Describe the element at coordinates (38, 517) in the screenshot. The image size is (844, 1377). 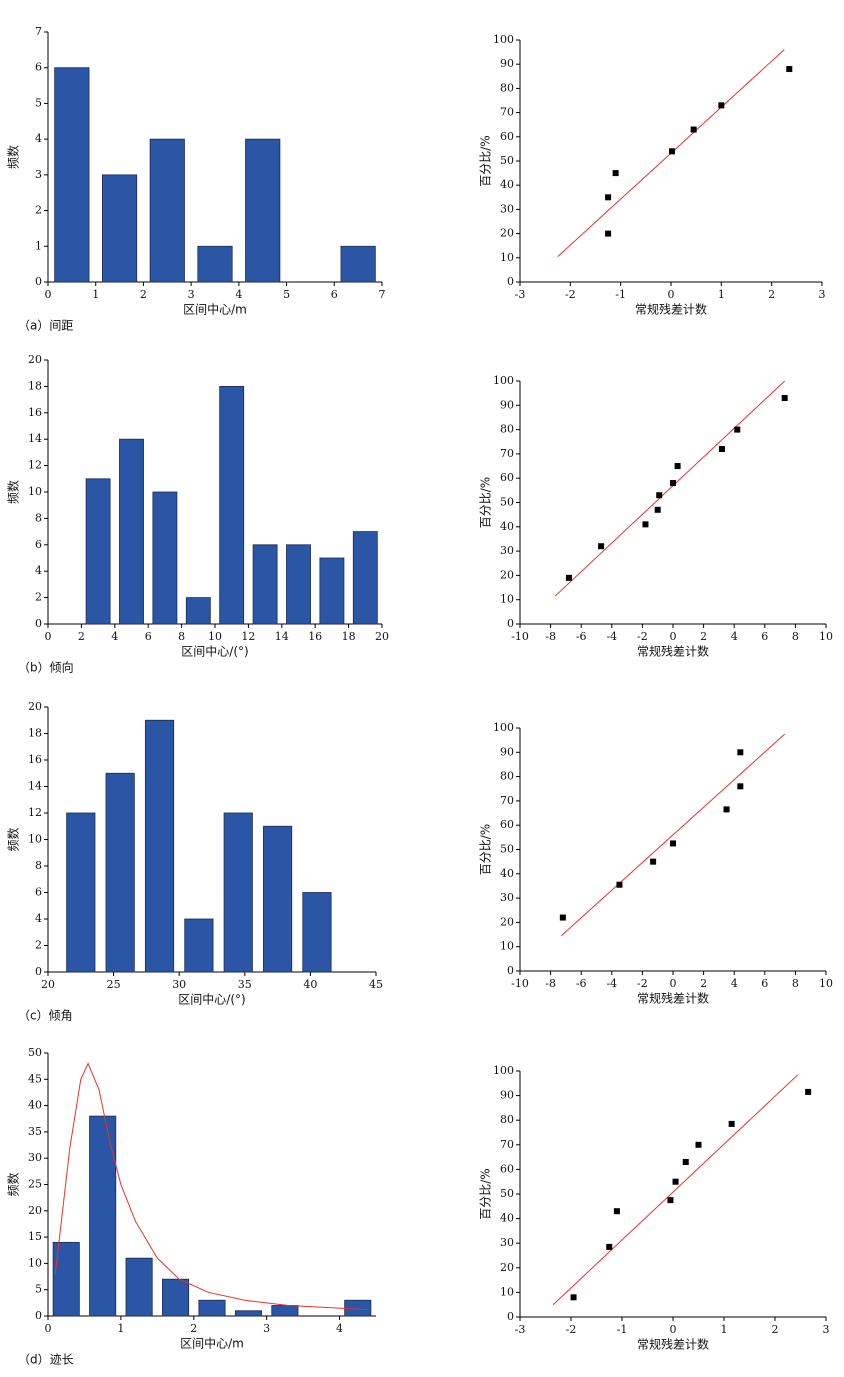
I see `y-tick-label: 8` at that location.